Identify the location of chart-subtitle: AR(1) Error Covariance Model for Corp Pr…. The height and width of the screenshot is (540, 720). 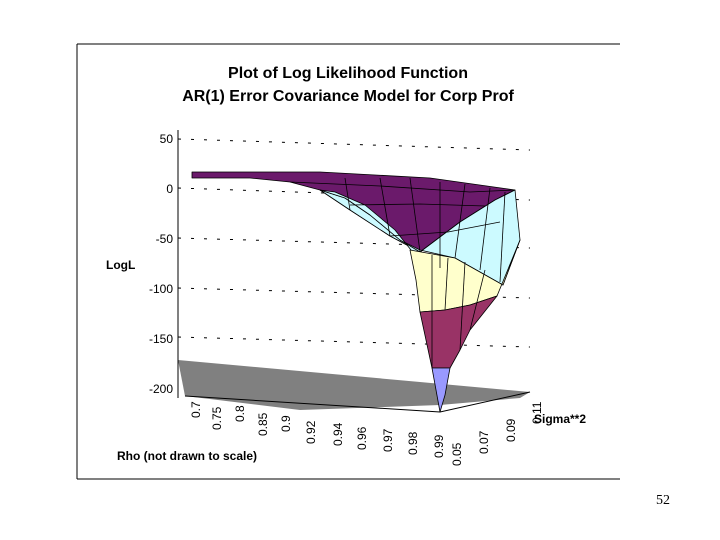
(348, 96).